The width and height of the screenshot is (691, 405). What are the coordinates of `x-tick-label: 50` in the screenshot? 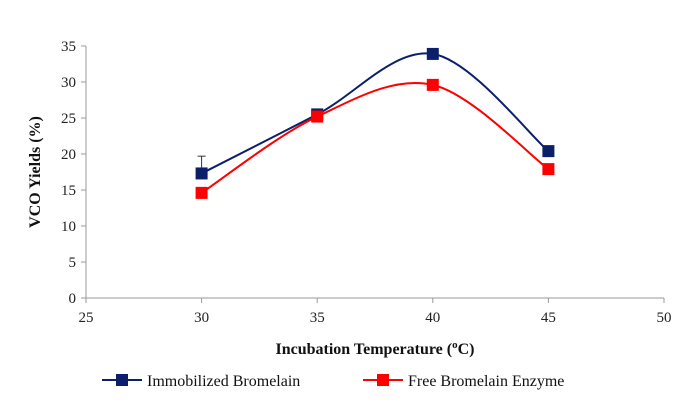 It's located at (664, 318).